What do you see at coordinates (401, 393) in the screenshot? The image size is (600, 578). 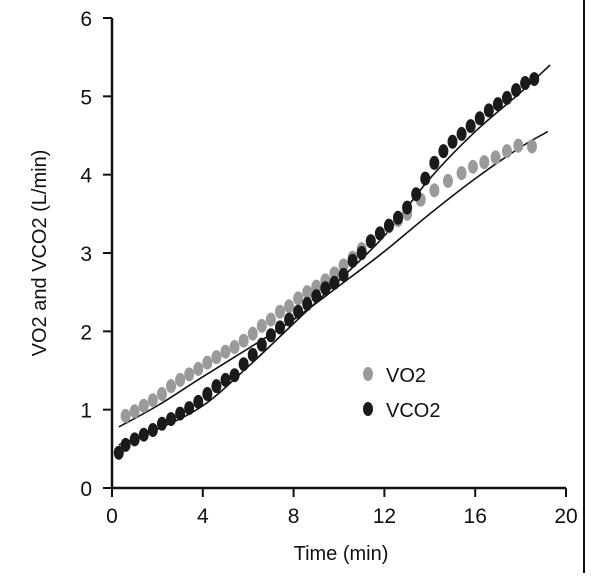 I see `legend: VO2 VCO2` at bounding box center [401, 393].